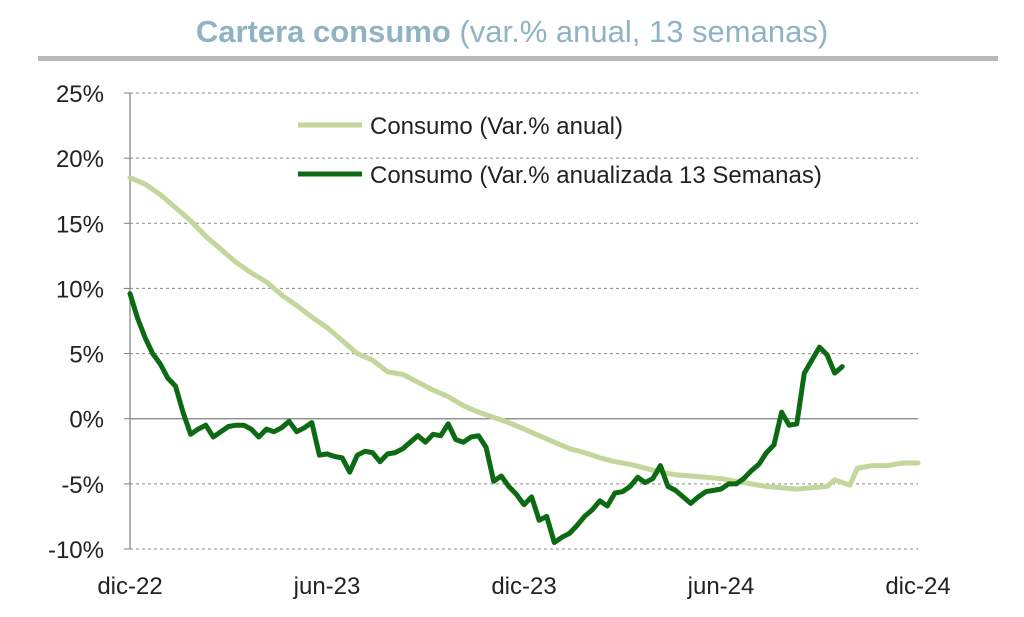 The height and width of the screenshot is (617, 1024). What do you see at coordinates (721, 586) in the screenshot?
I see `x-tick-label: jun-24` at bounding box center [721, 586].